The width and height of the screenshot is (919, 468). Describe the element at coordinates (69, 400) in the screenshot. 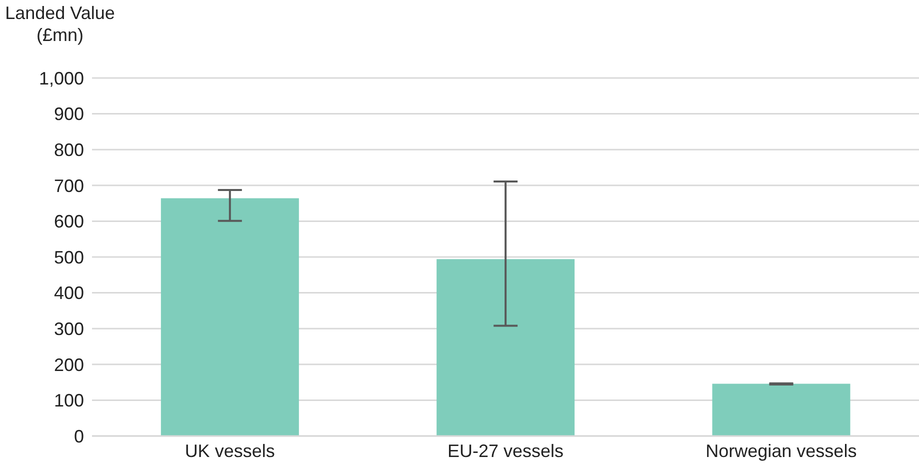

I see `y-tick-label: 100` at that location.